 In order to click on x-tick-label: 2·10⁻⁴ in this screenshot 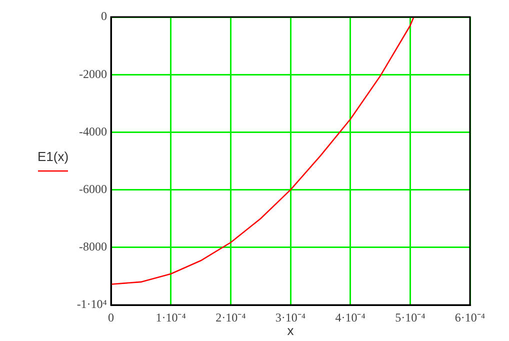, I will do `click(231, 317)`.